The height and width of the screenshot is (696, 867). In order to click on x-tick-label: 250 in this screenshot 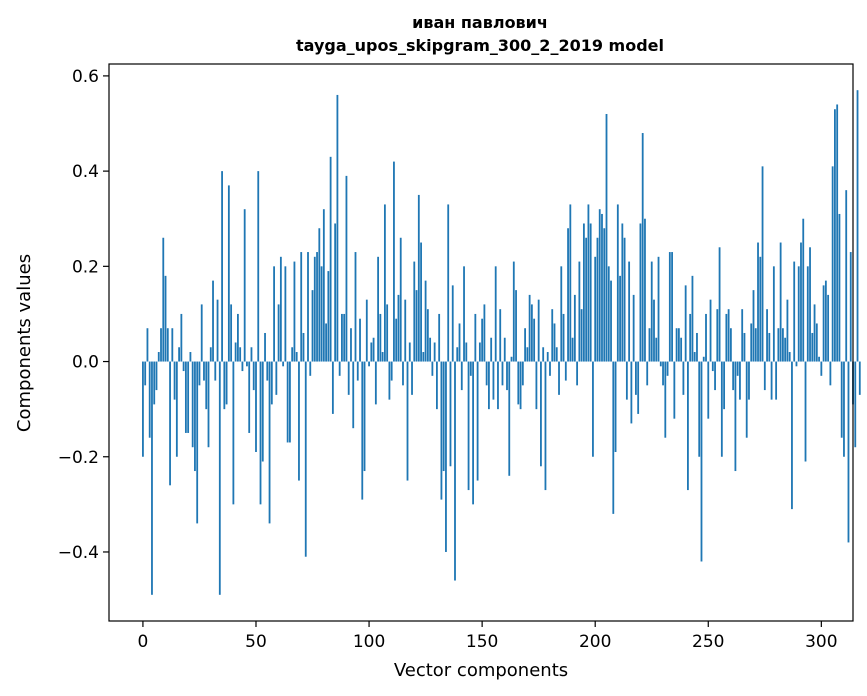, I will do `click(708, 642)`.